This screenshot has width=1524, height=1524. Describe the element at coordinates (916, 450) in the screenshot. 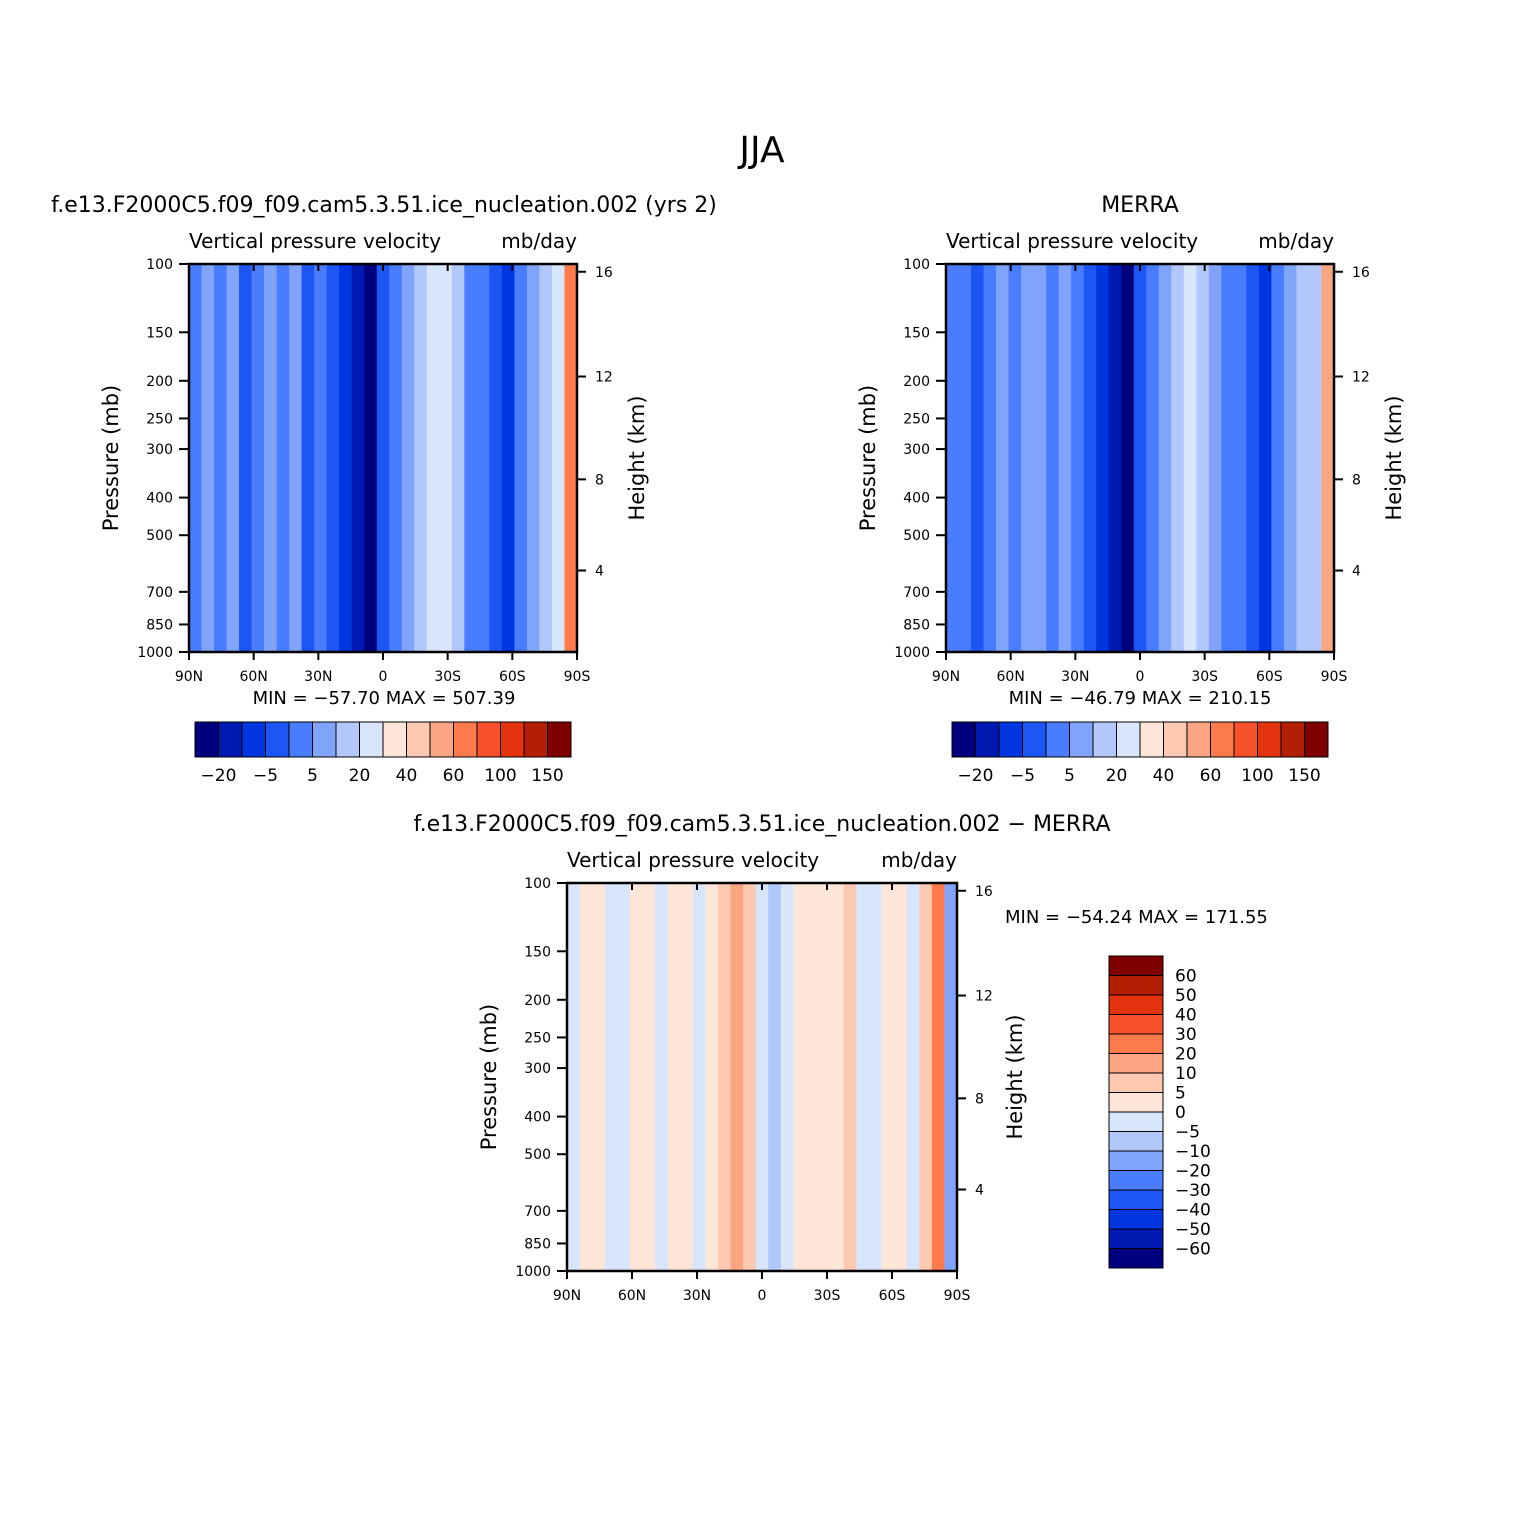

I see `y-tick-label: 300` at that location.